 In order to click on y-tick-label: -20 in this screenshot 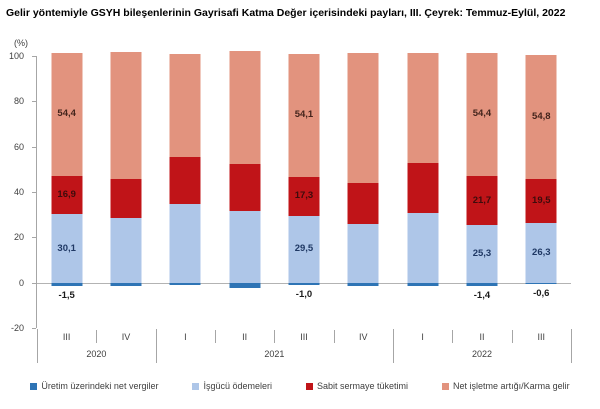, I will do `click(17, 328)`.